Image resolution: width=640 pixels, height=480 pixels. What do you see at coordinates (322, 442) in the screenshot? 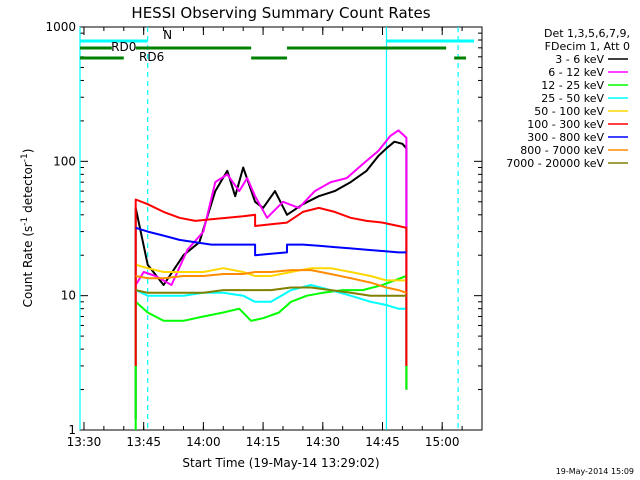
I see `x-tick-label: 14:30` at bounding box center [322, 442].